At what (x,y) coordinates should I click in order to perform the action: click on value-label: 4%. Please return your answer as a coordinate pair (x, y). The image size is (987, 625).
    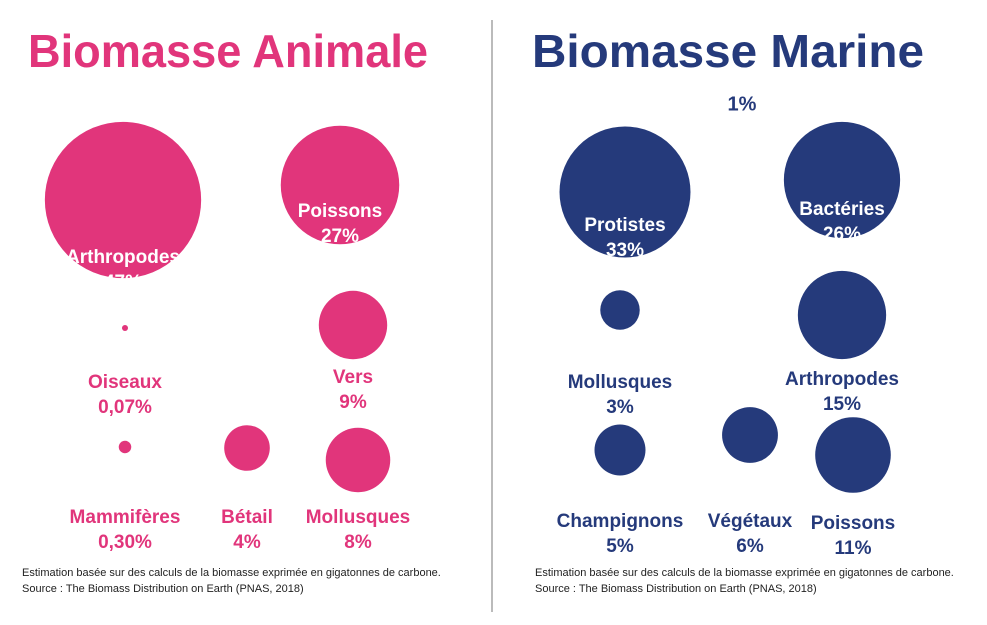
    Looking at the image, I should click on (247, 542).